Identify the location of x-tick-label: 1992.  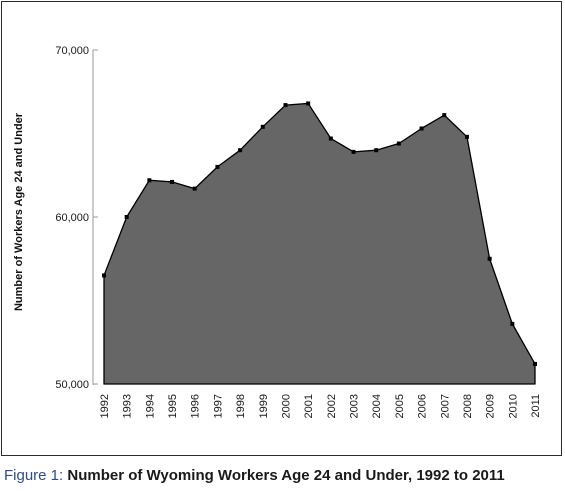
(105, 406).